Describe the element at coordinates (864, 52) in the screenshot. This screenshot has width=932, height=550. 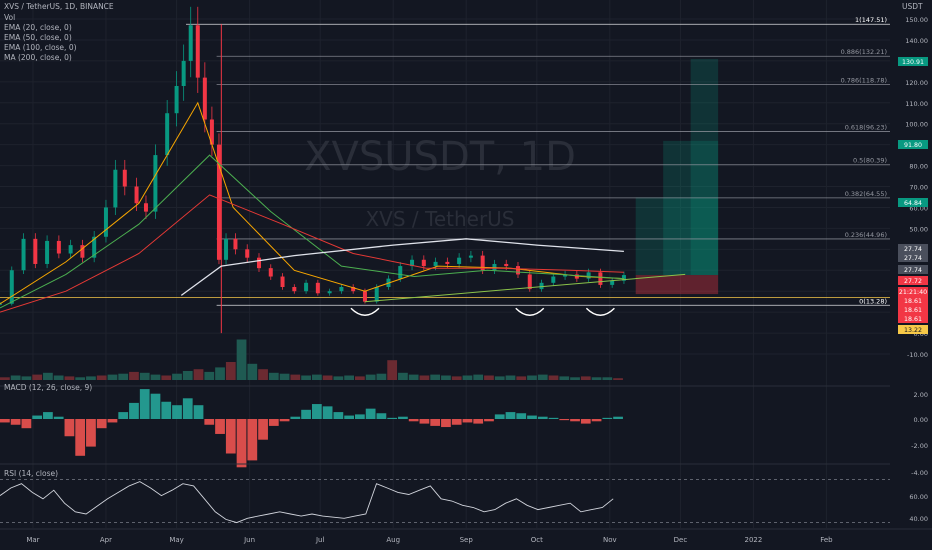
I see `fib-label: 0.886(132.21)` at that location.